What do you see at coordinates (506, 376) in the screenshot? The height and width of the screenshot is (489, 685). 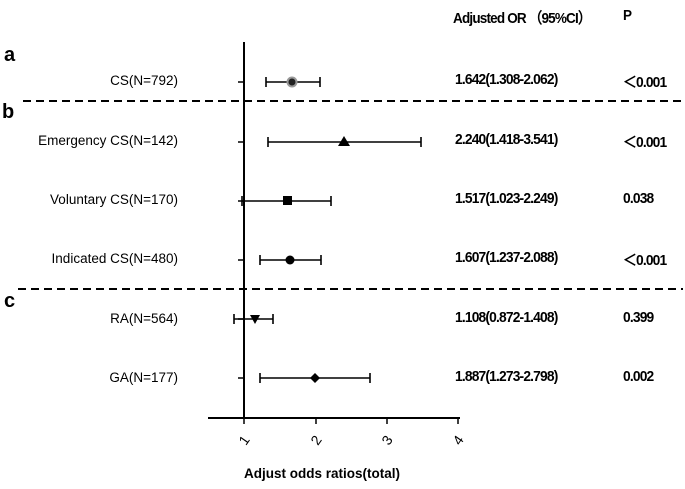 I see `or-value-ga: 1.887(1.273-2.798)` at bounding box center [506, 376].